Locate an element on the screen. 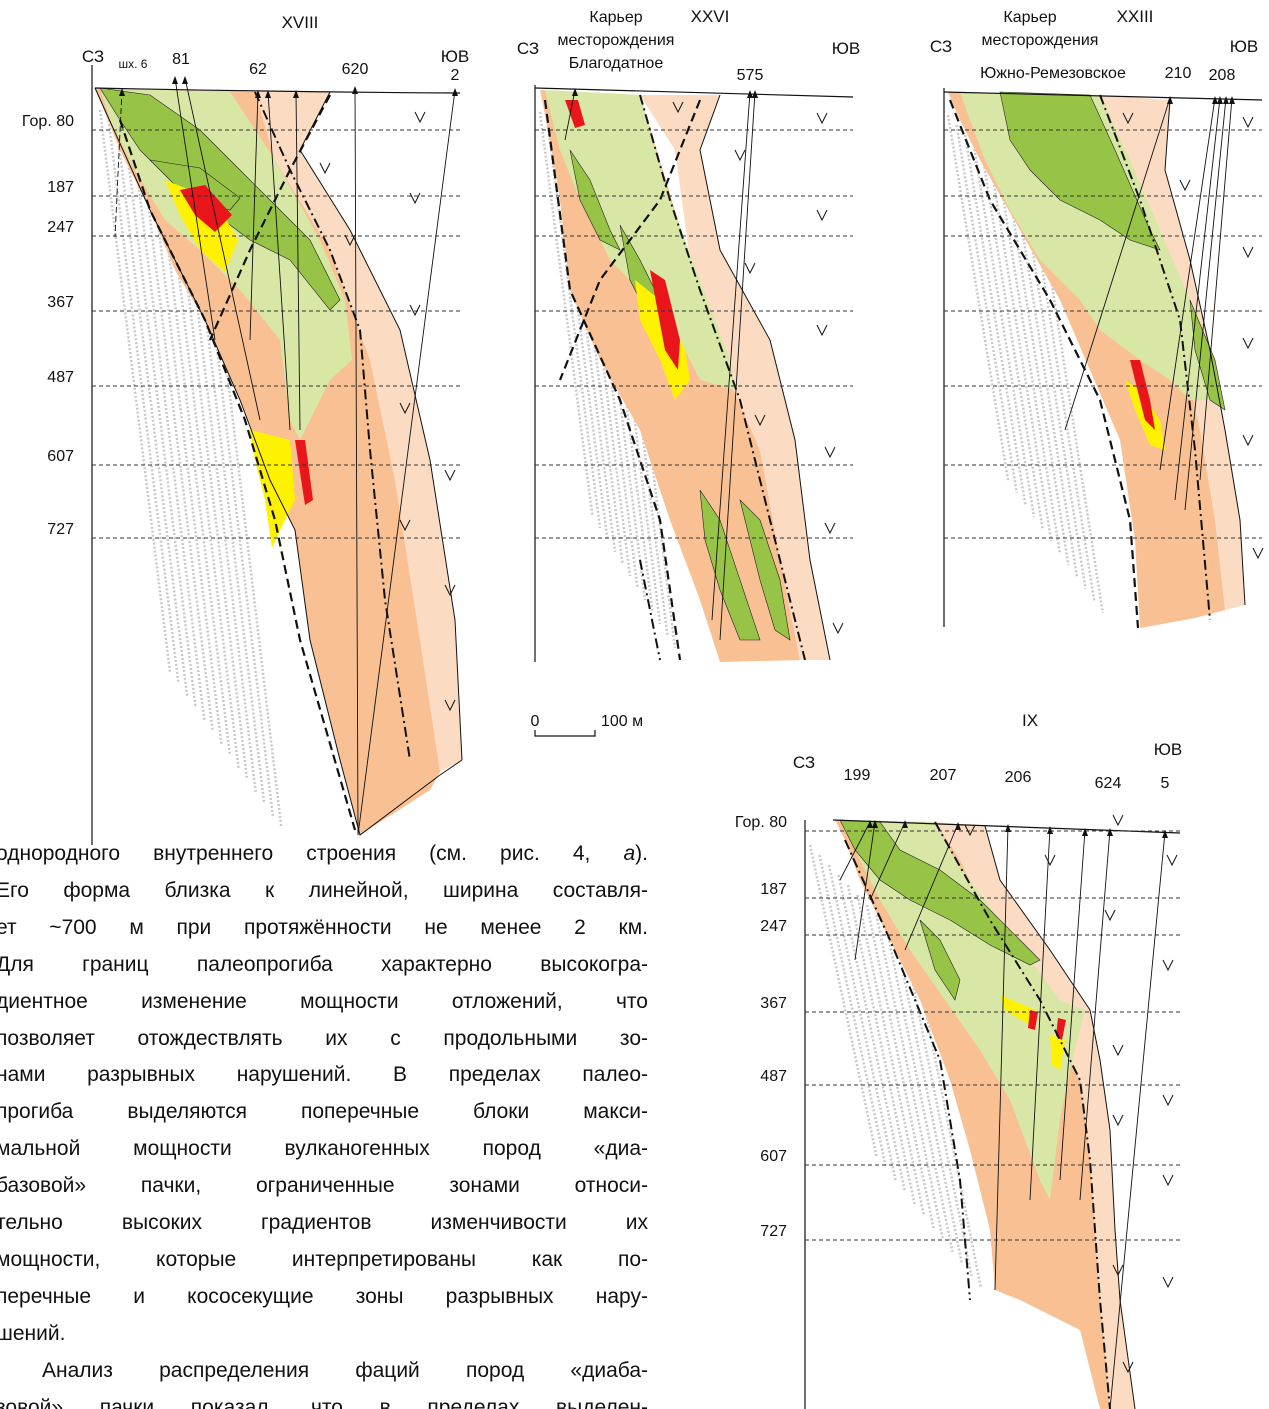 Image resolution: width=1269 pixels, height=1409 pixels. direction-label: ЮВ is located at coordinates (1244, 46).